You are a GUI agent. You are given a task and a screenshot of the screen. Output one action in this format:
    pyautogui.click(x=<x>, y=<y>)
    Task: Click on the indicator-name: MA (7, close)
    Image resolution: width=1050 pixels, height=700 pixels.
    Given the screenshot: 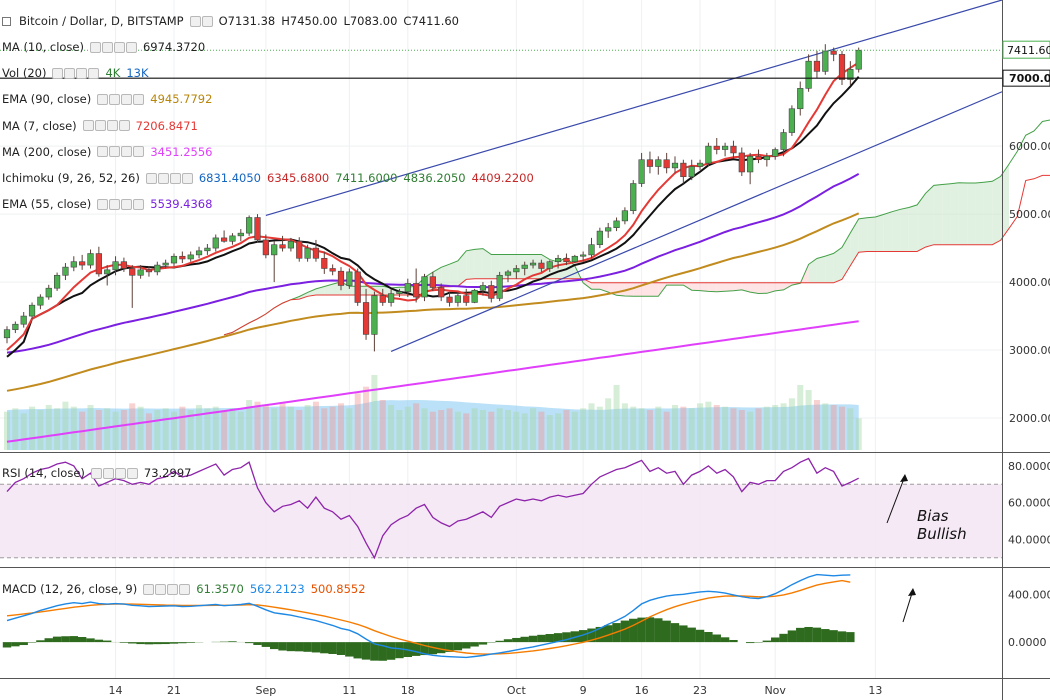 What is the action you would take?
    pyautogui.click(x=39, y=125)
    